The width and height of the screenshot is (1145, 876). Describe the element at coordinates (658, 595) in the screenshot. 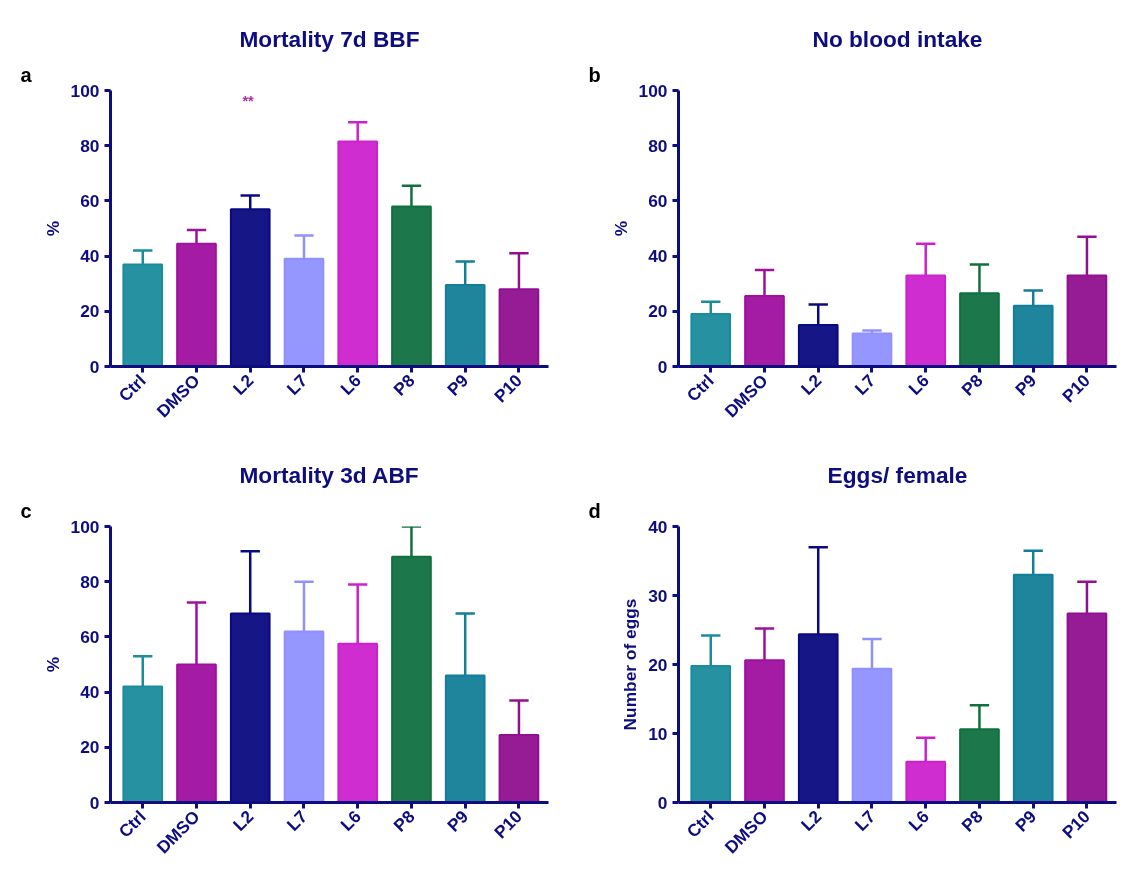

I see `y-tick-label: 30` at that location.